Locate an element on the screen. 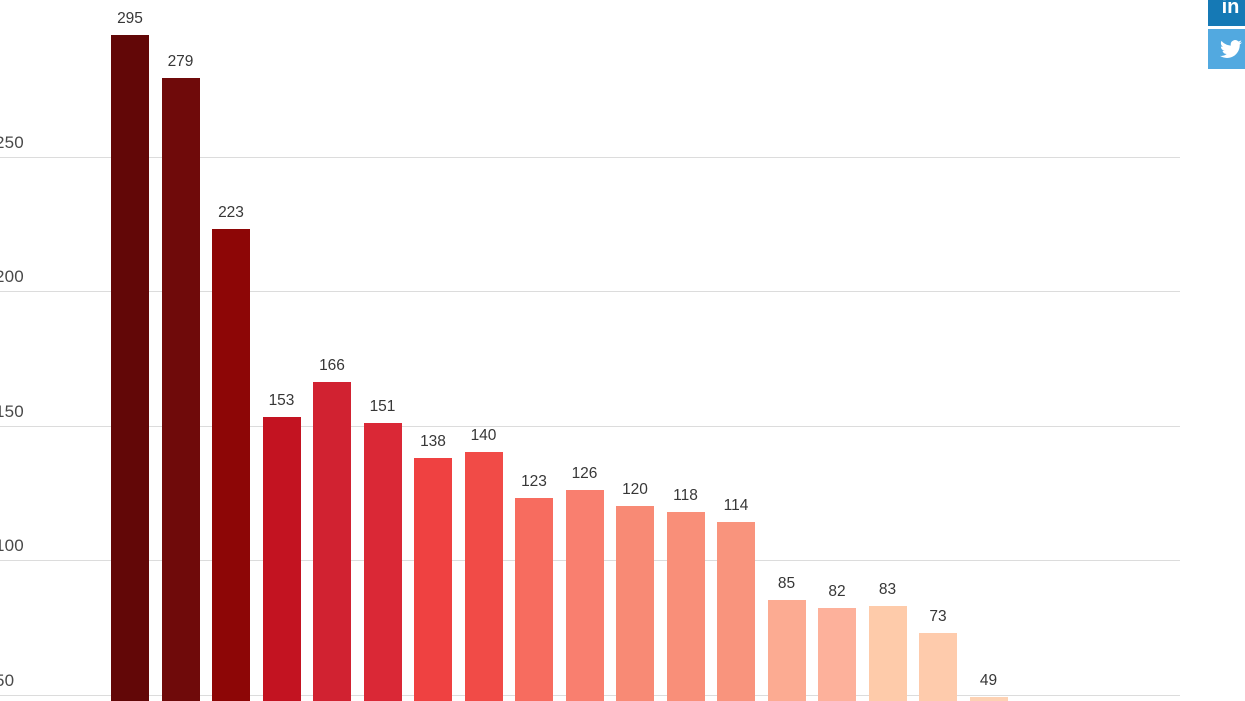  linkedin-icon: in is located at coordinates (1230, 9).